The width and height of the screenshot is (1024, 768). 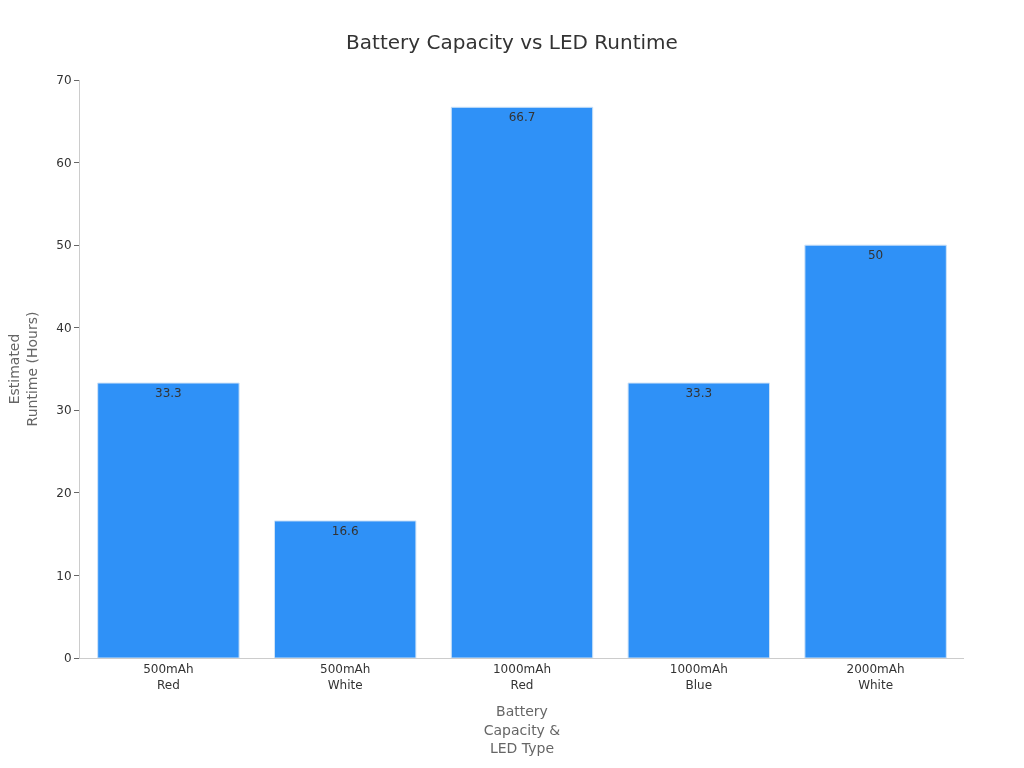 I want to click on x-tick-label: 500mAh White, so click(x=345, y=677).